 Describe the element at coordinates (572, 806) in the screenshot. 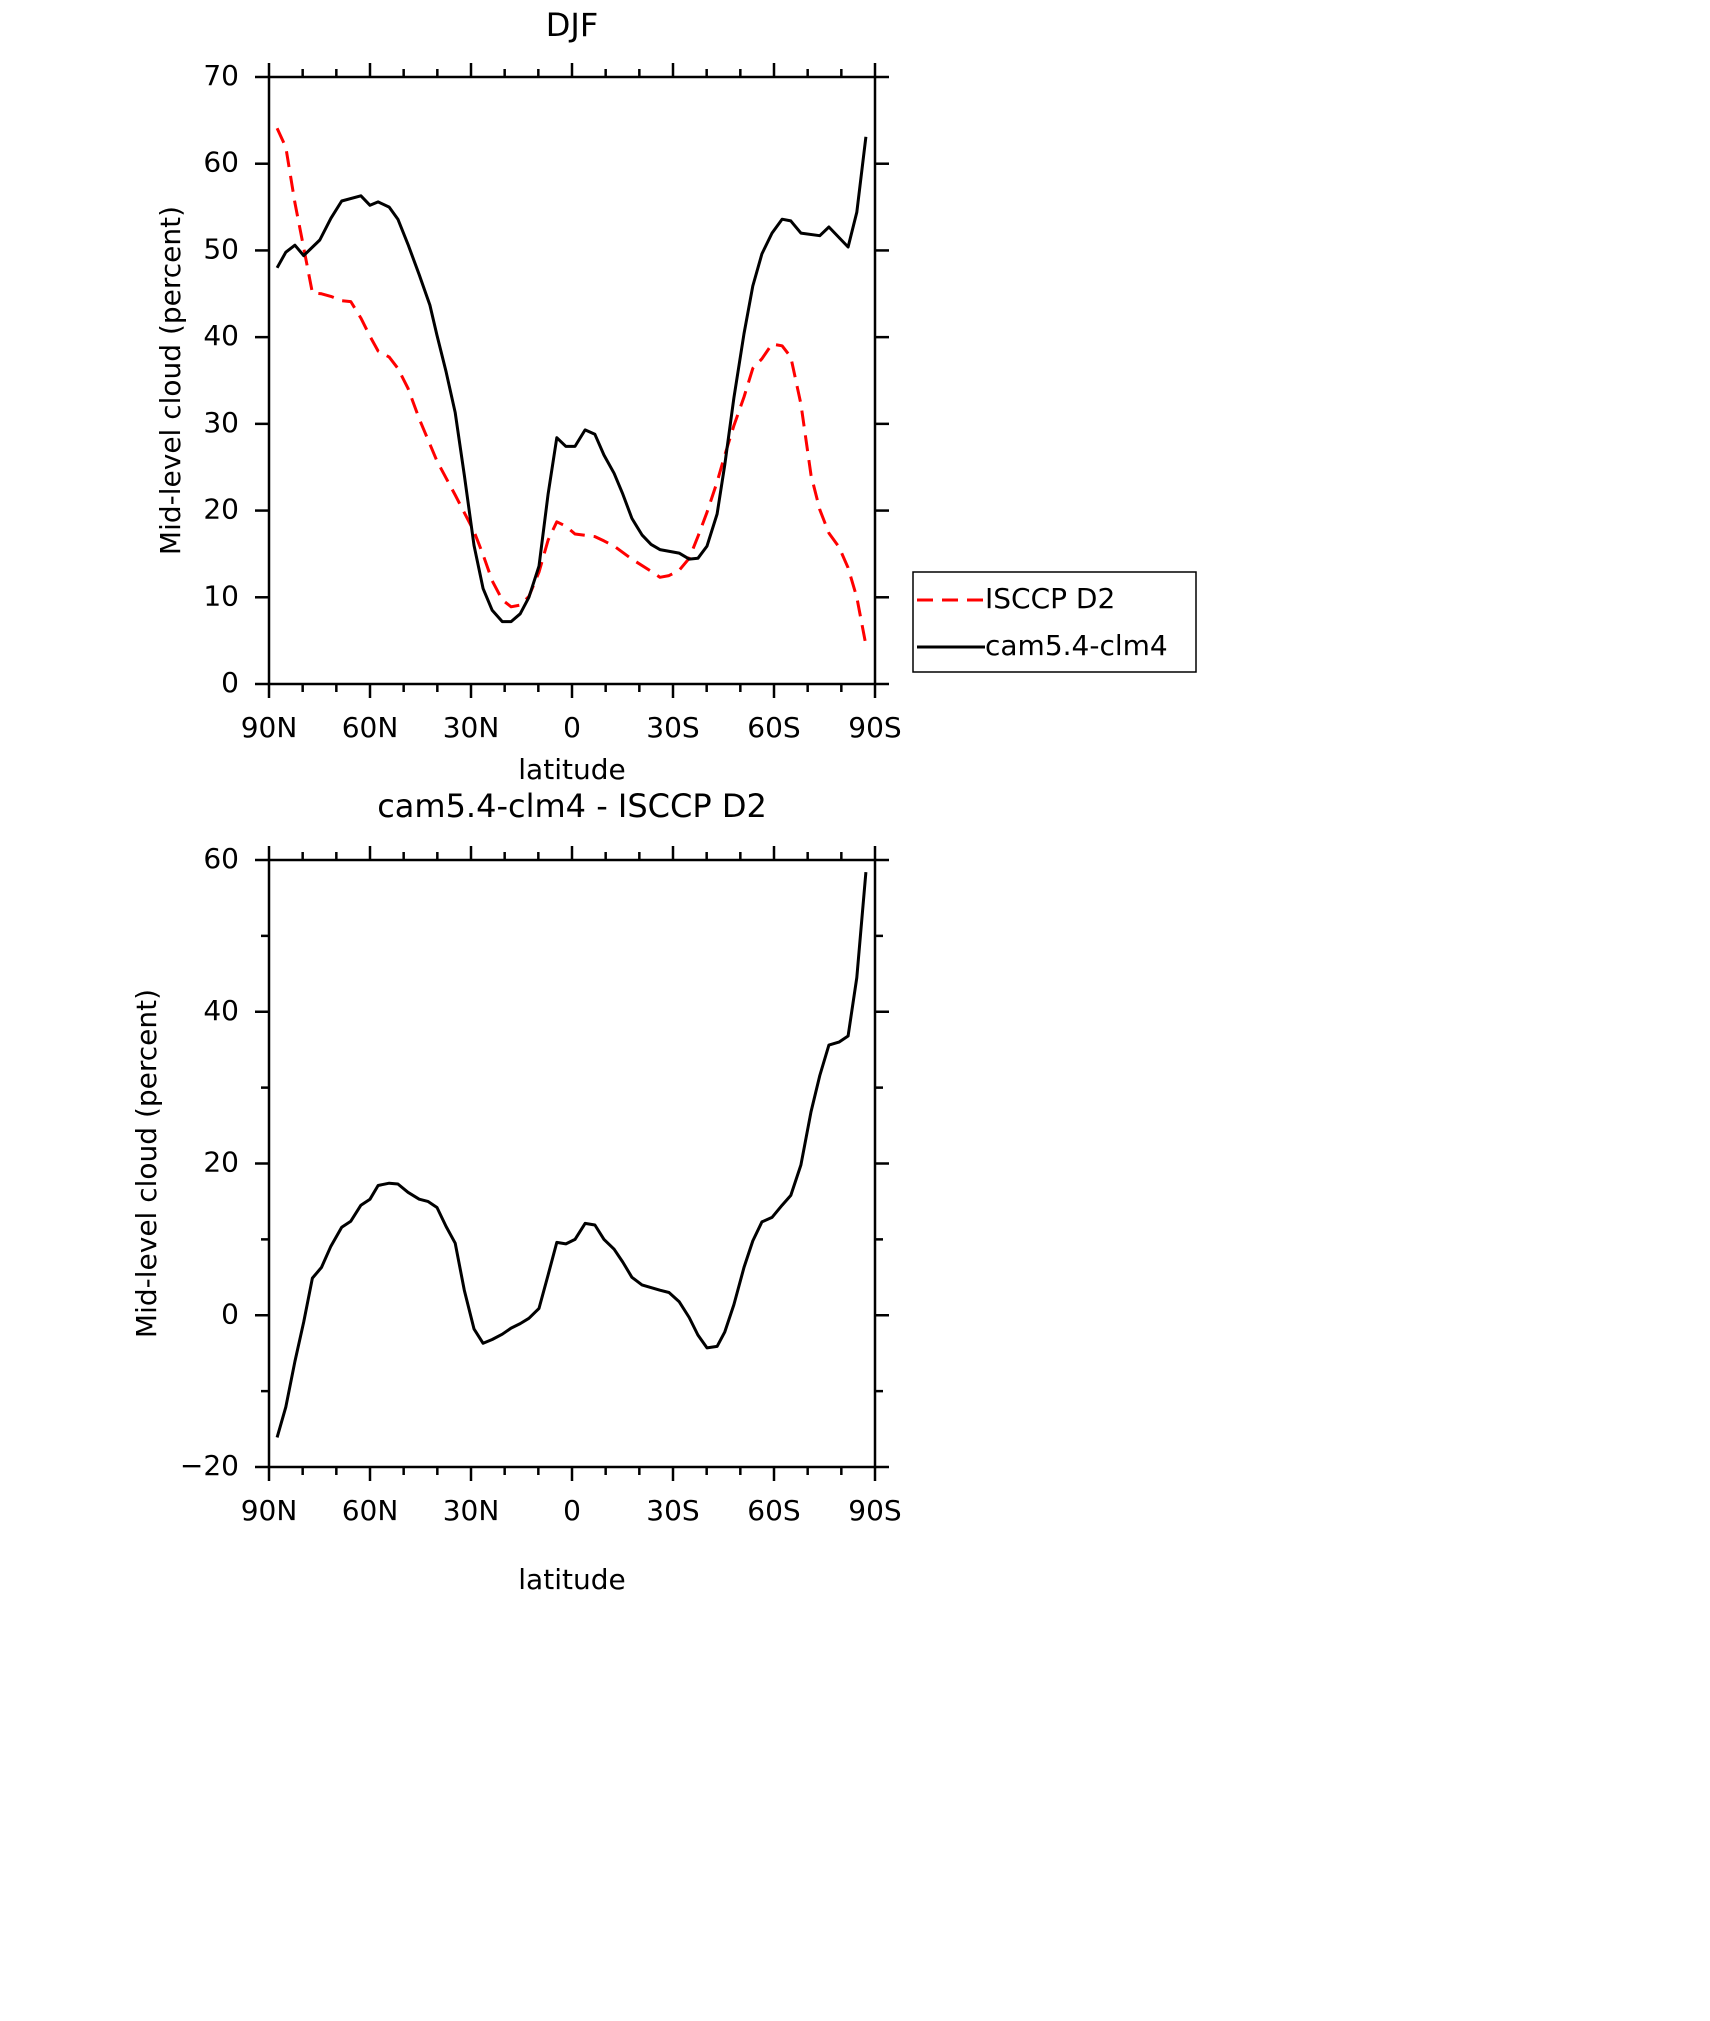

I see `chart-title: cam5.4-clm4 - ISCCP D2` at that location.